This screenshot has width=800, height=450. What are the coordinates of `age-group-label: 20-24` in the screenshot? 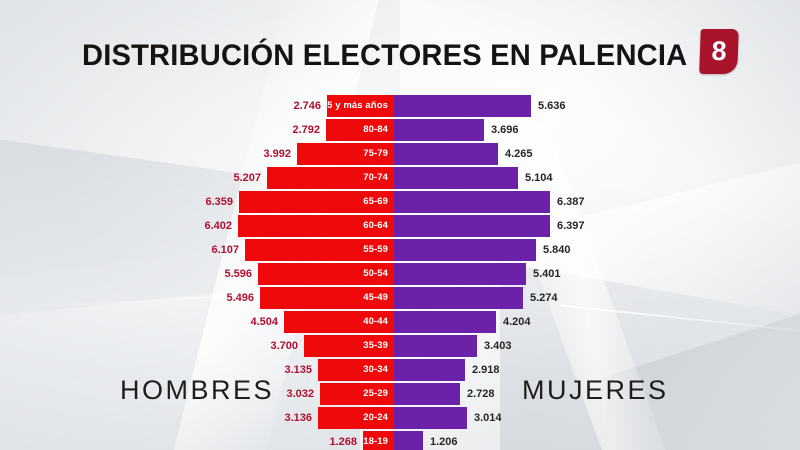 It's located at (375, 417).